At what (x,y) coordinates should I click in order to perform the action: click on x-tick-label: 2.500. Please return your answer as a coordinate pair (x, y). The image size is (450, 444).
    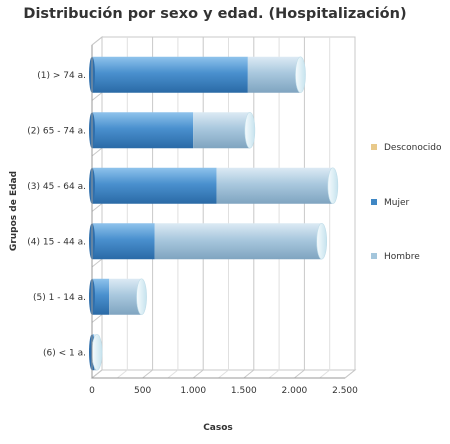
    Looking at the image, I should click on (345, 391).